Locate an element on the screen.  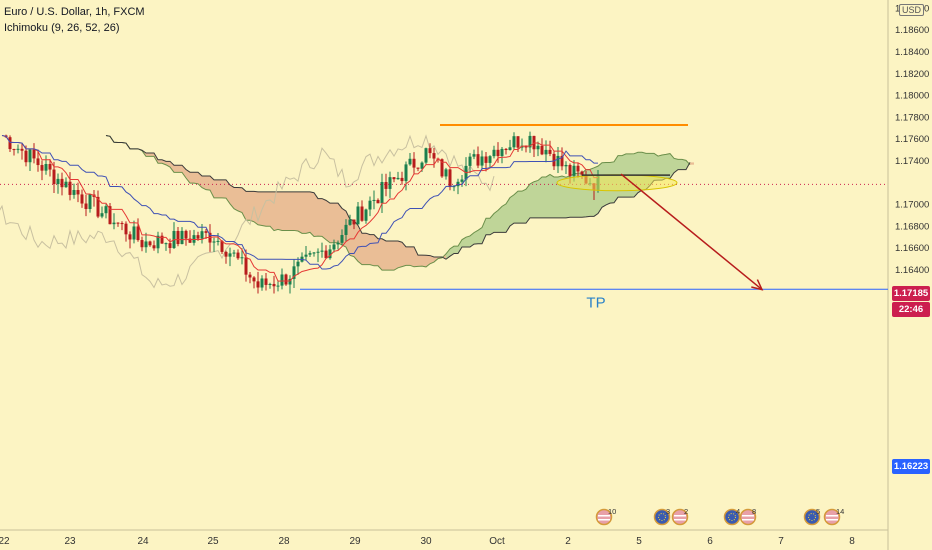
eu-flag-icon: 3 is located at coordinates (662, 516).